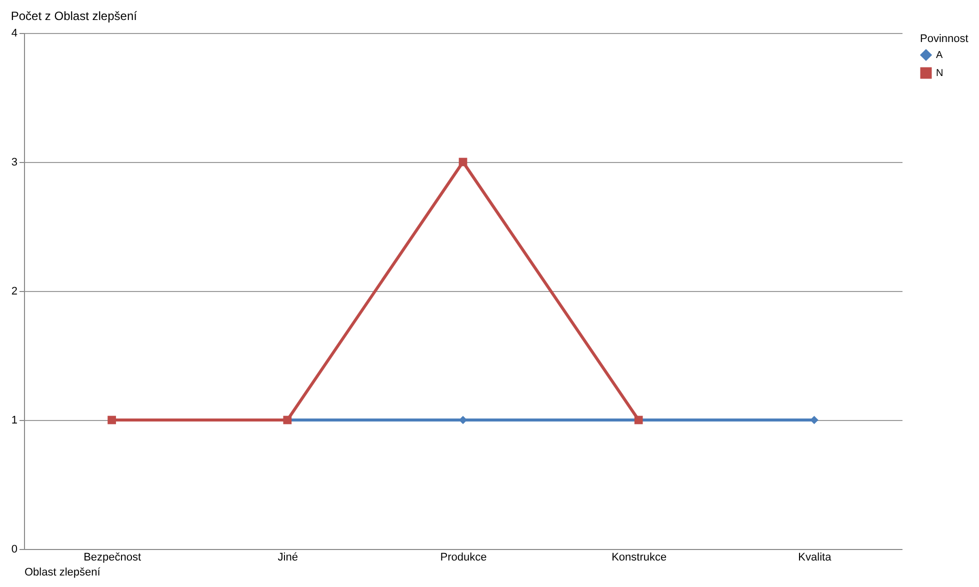  What do you see at coordinates (74, 16) in the screenshot?
I see `chart-title: Počet z Oblast zlepšení` at bounding box center [74, 16].